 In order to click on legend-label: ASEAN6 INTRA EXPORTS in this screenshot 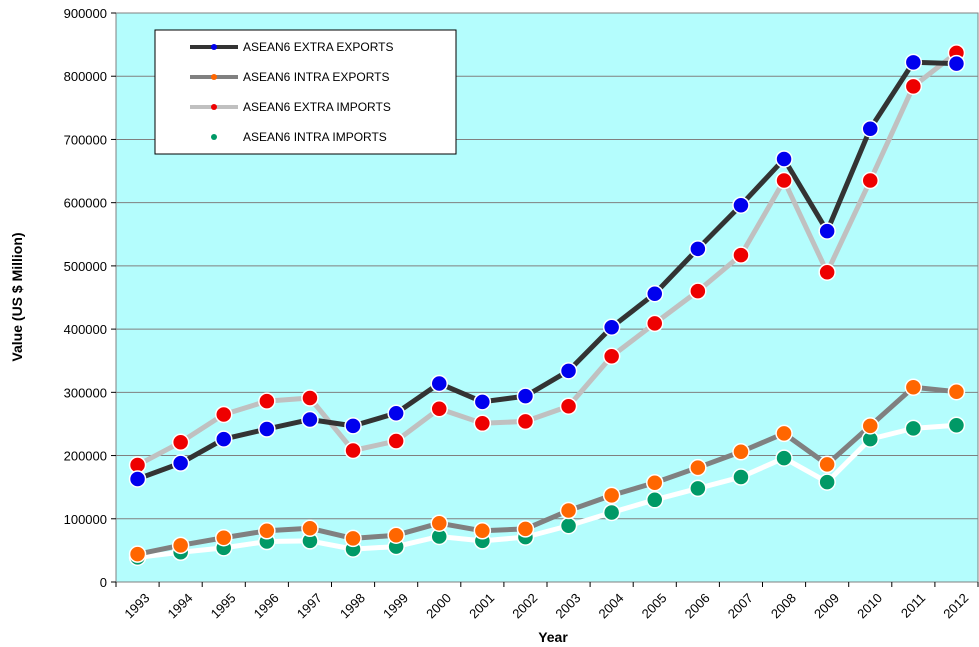, I will do `click(316, 77)`.